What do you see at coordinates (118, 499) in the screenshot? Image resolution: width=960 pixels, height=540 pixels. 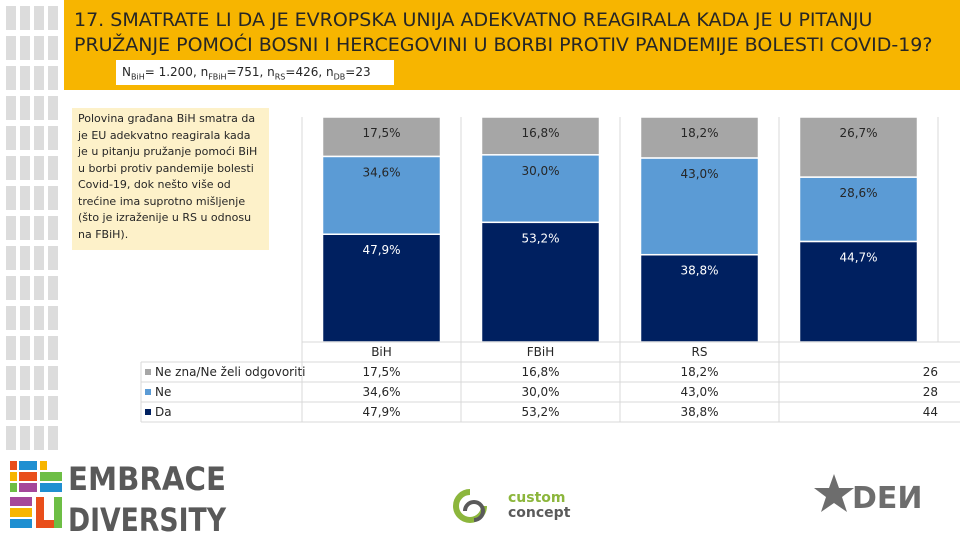 I see `embrace-diversity-logo: EMBRACE DIVERSITY` at bounding box center [118, 499].